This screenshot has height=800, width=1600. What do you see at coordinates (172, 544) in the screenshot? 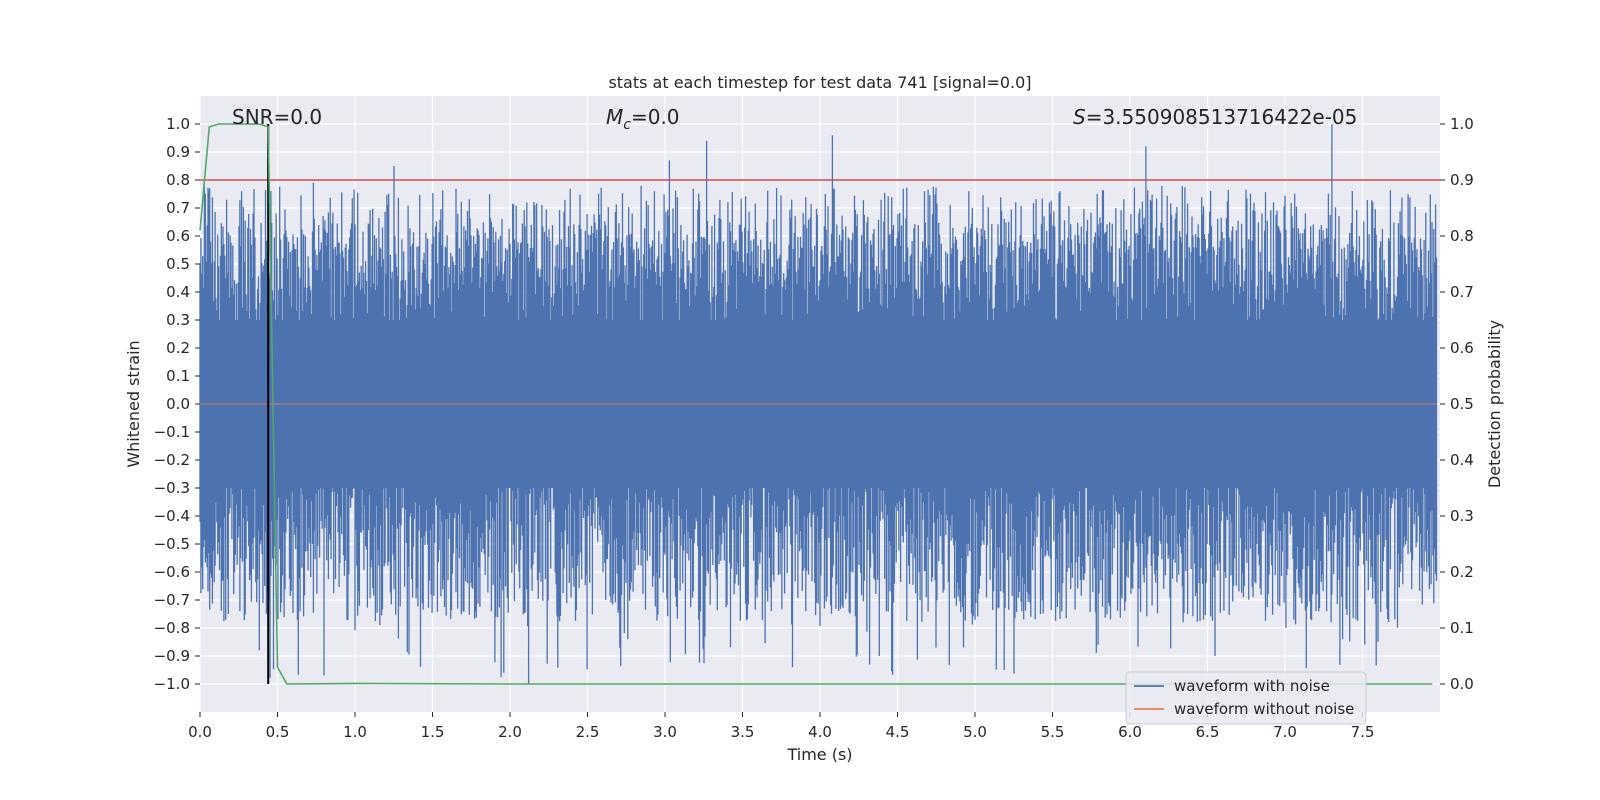
I see `y-tick-label: −0.5` at bounding box center [172, 544].